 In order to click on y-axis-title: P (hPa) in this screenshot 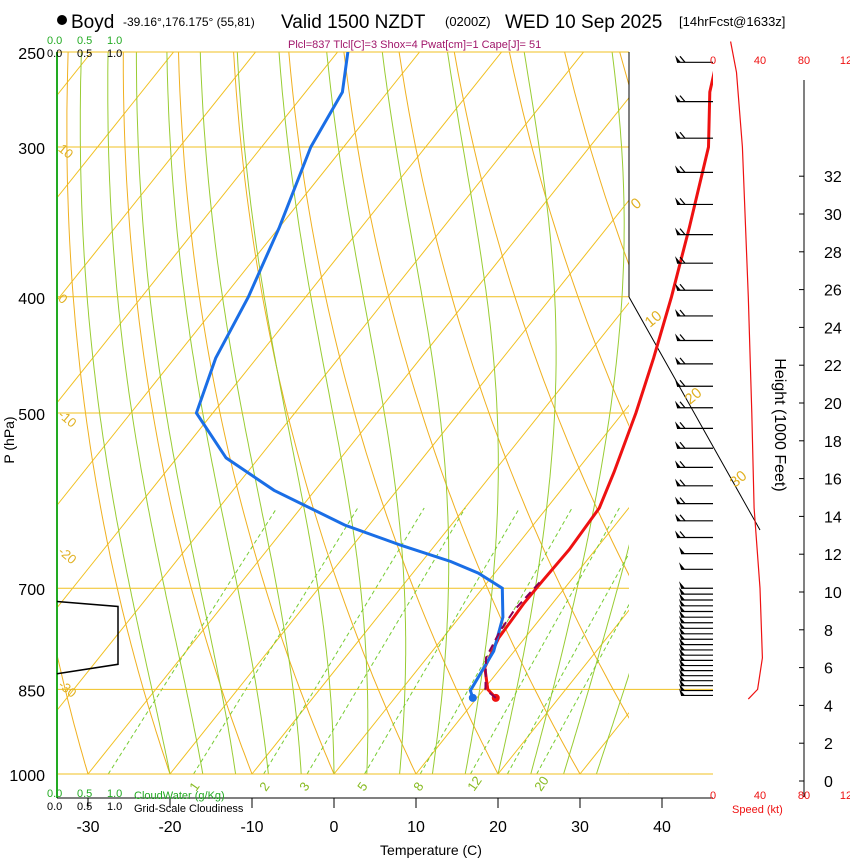, I will do `click(9, 439)`.